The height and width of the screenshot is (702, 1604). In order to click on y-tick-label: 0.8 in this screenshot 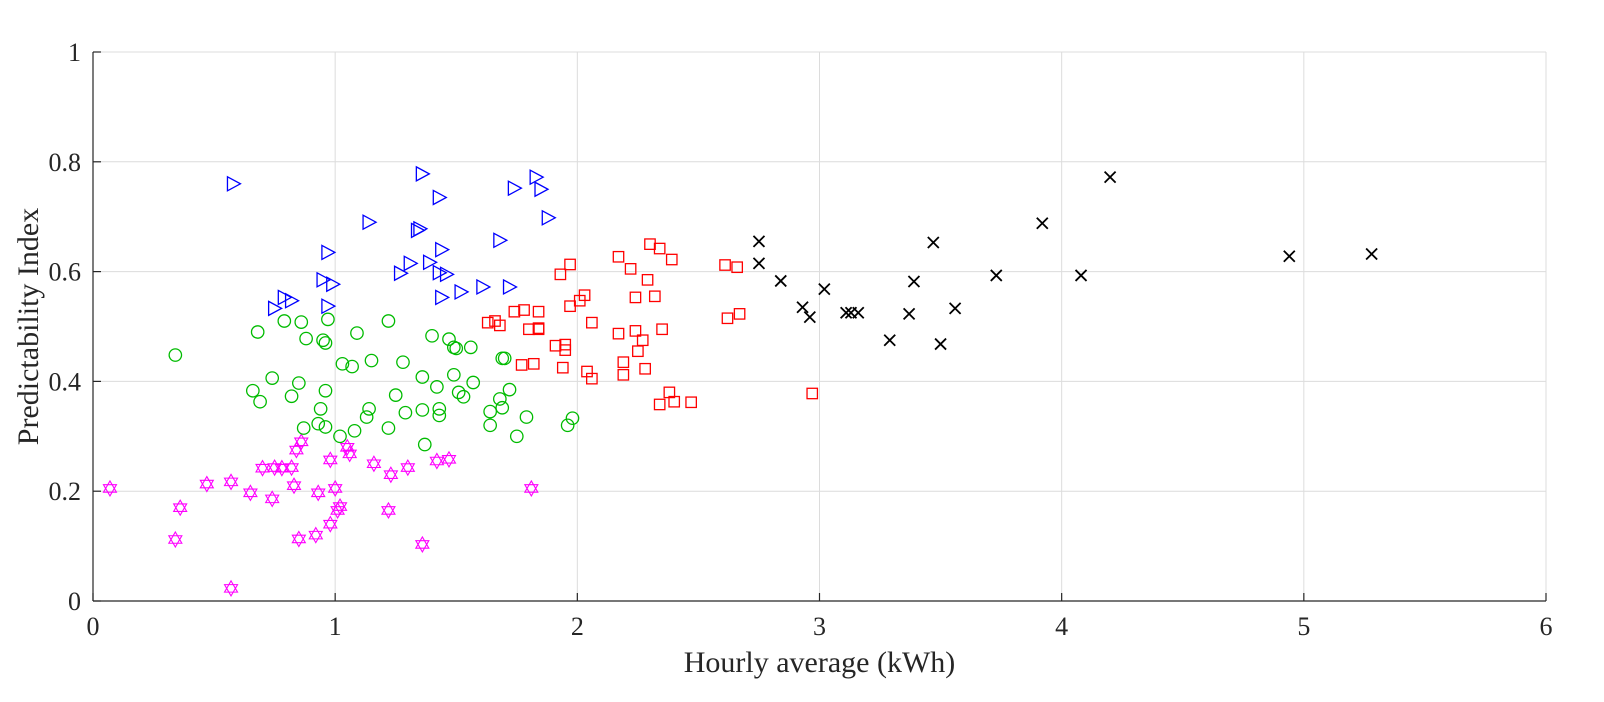, I will do `click(65, 162)`.